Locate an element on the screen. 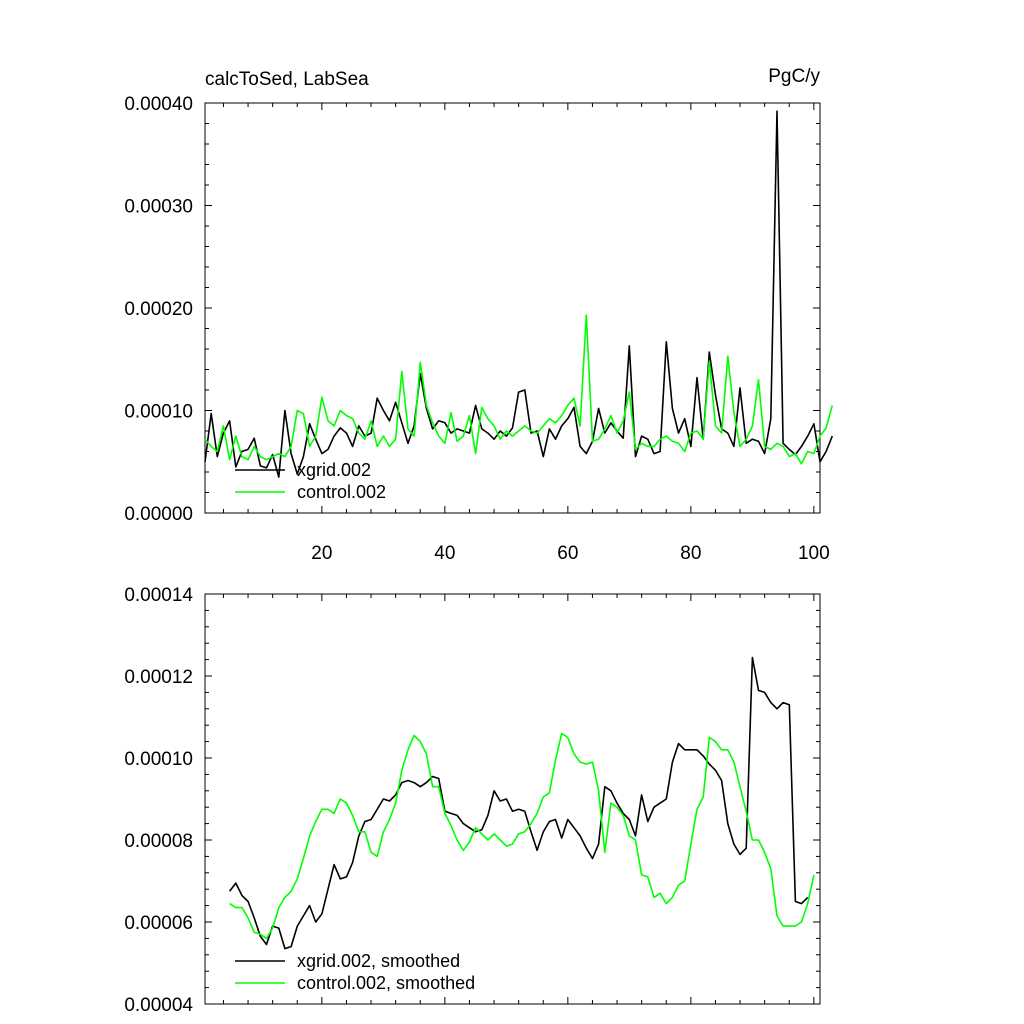 This screenshot has width=1024, height=1024. y-tick-label: 0.00006 is located at coordinates (158, 923).